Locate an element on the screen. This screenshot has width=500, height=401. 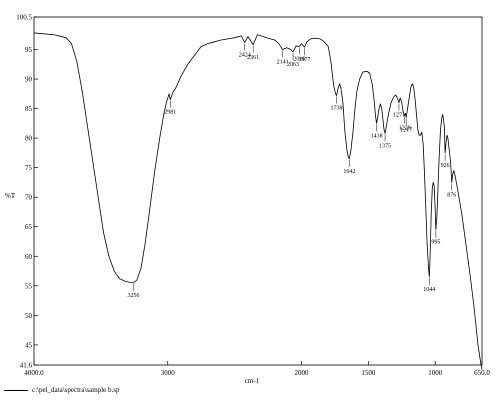
y-tick-label: 70 is located at coordinates (29, 198).